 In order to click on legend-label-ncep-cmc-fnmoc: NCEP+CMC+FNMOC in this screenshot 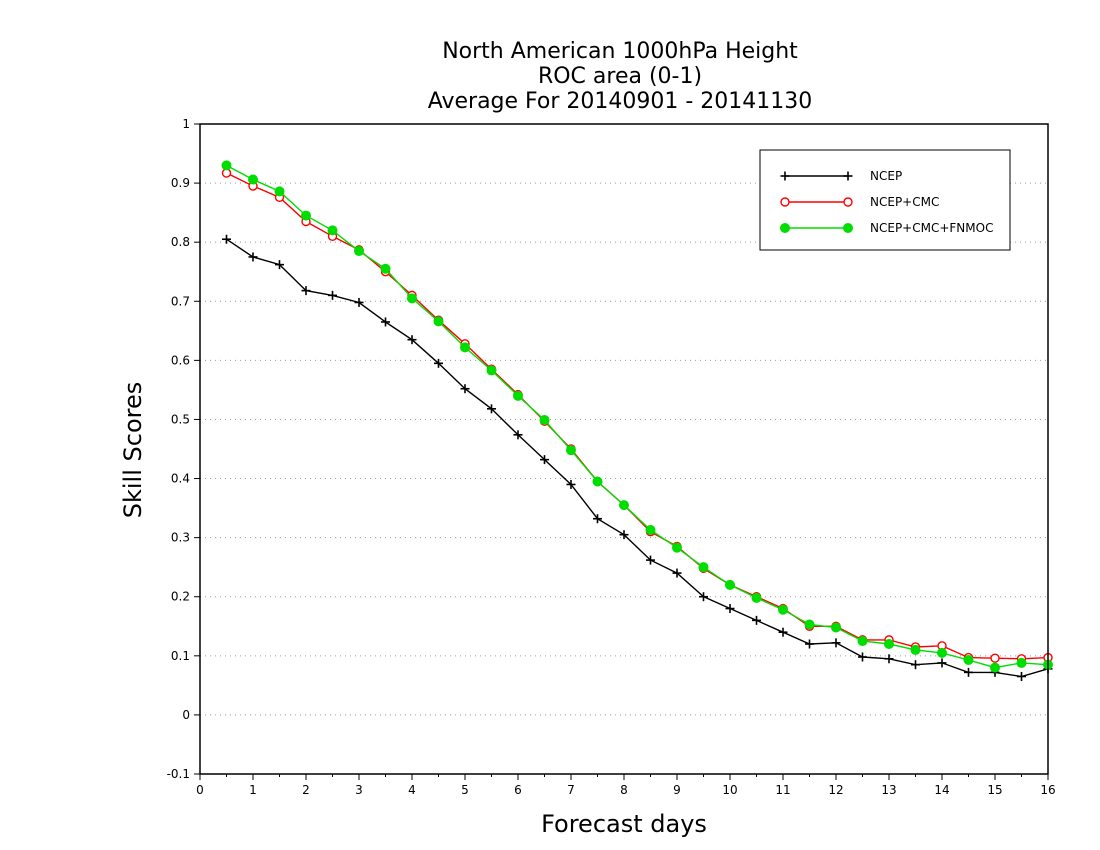, I will do `click(931, 228)`.